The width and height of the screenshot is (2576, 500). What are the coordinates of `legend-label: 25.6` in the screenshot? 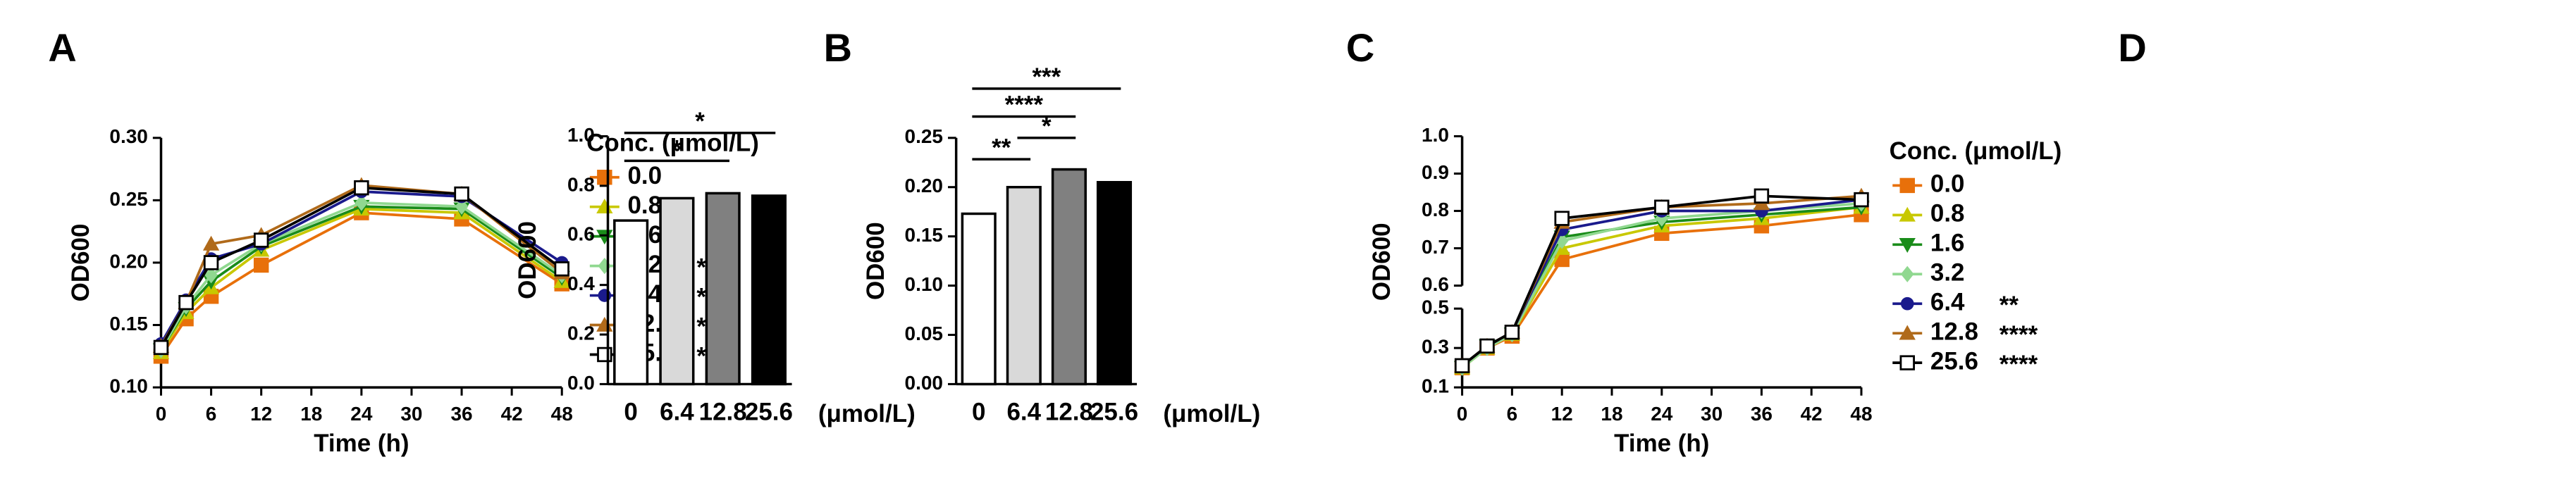 It's located at (1954, 361).